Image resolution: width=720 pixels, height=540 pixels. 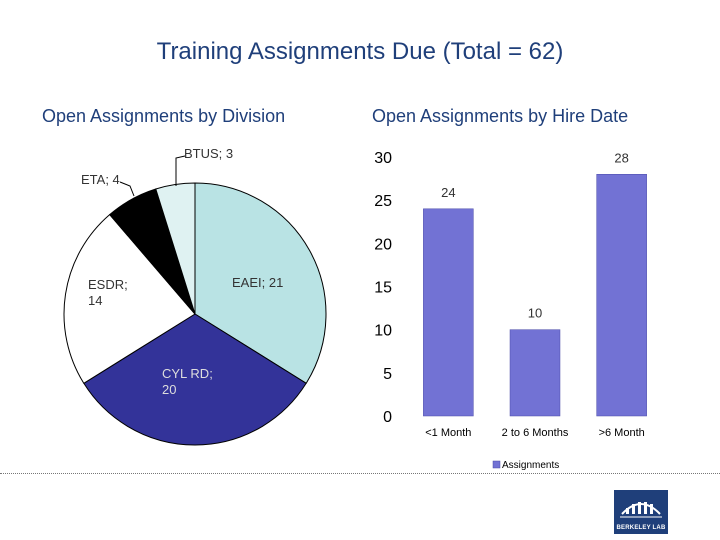 What do you see at coordinates (530, 465) in the screenshot?
I see `legend-label: Assignments` at bounding box center [530, 465].